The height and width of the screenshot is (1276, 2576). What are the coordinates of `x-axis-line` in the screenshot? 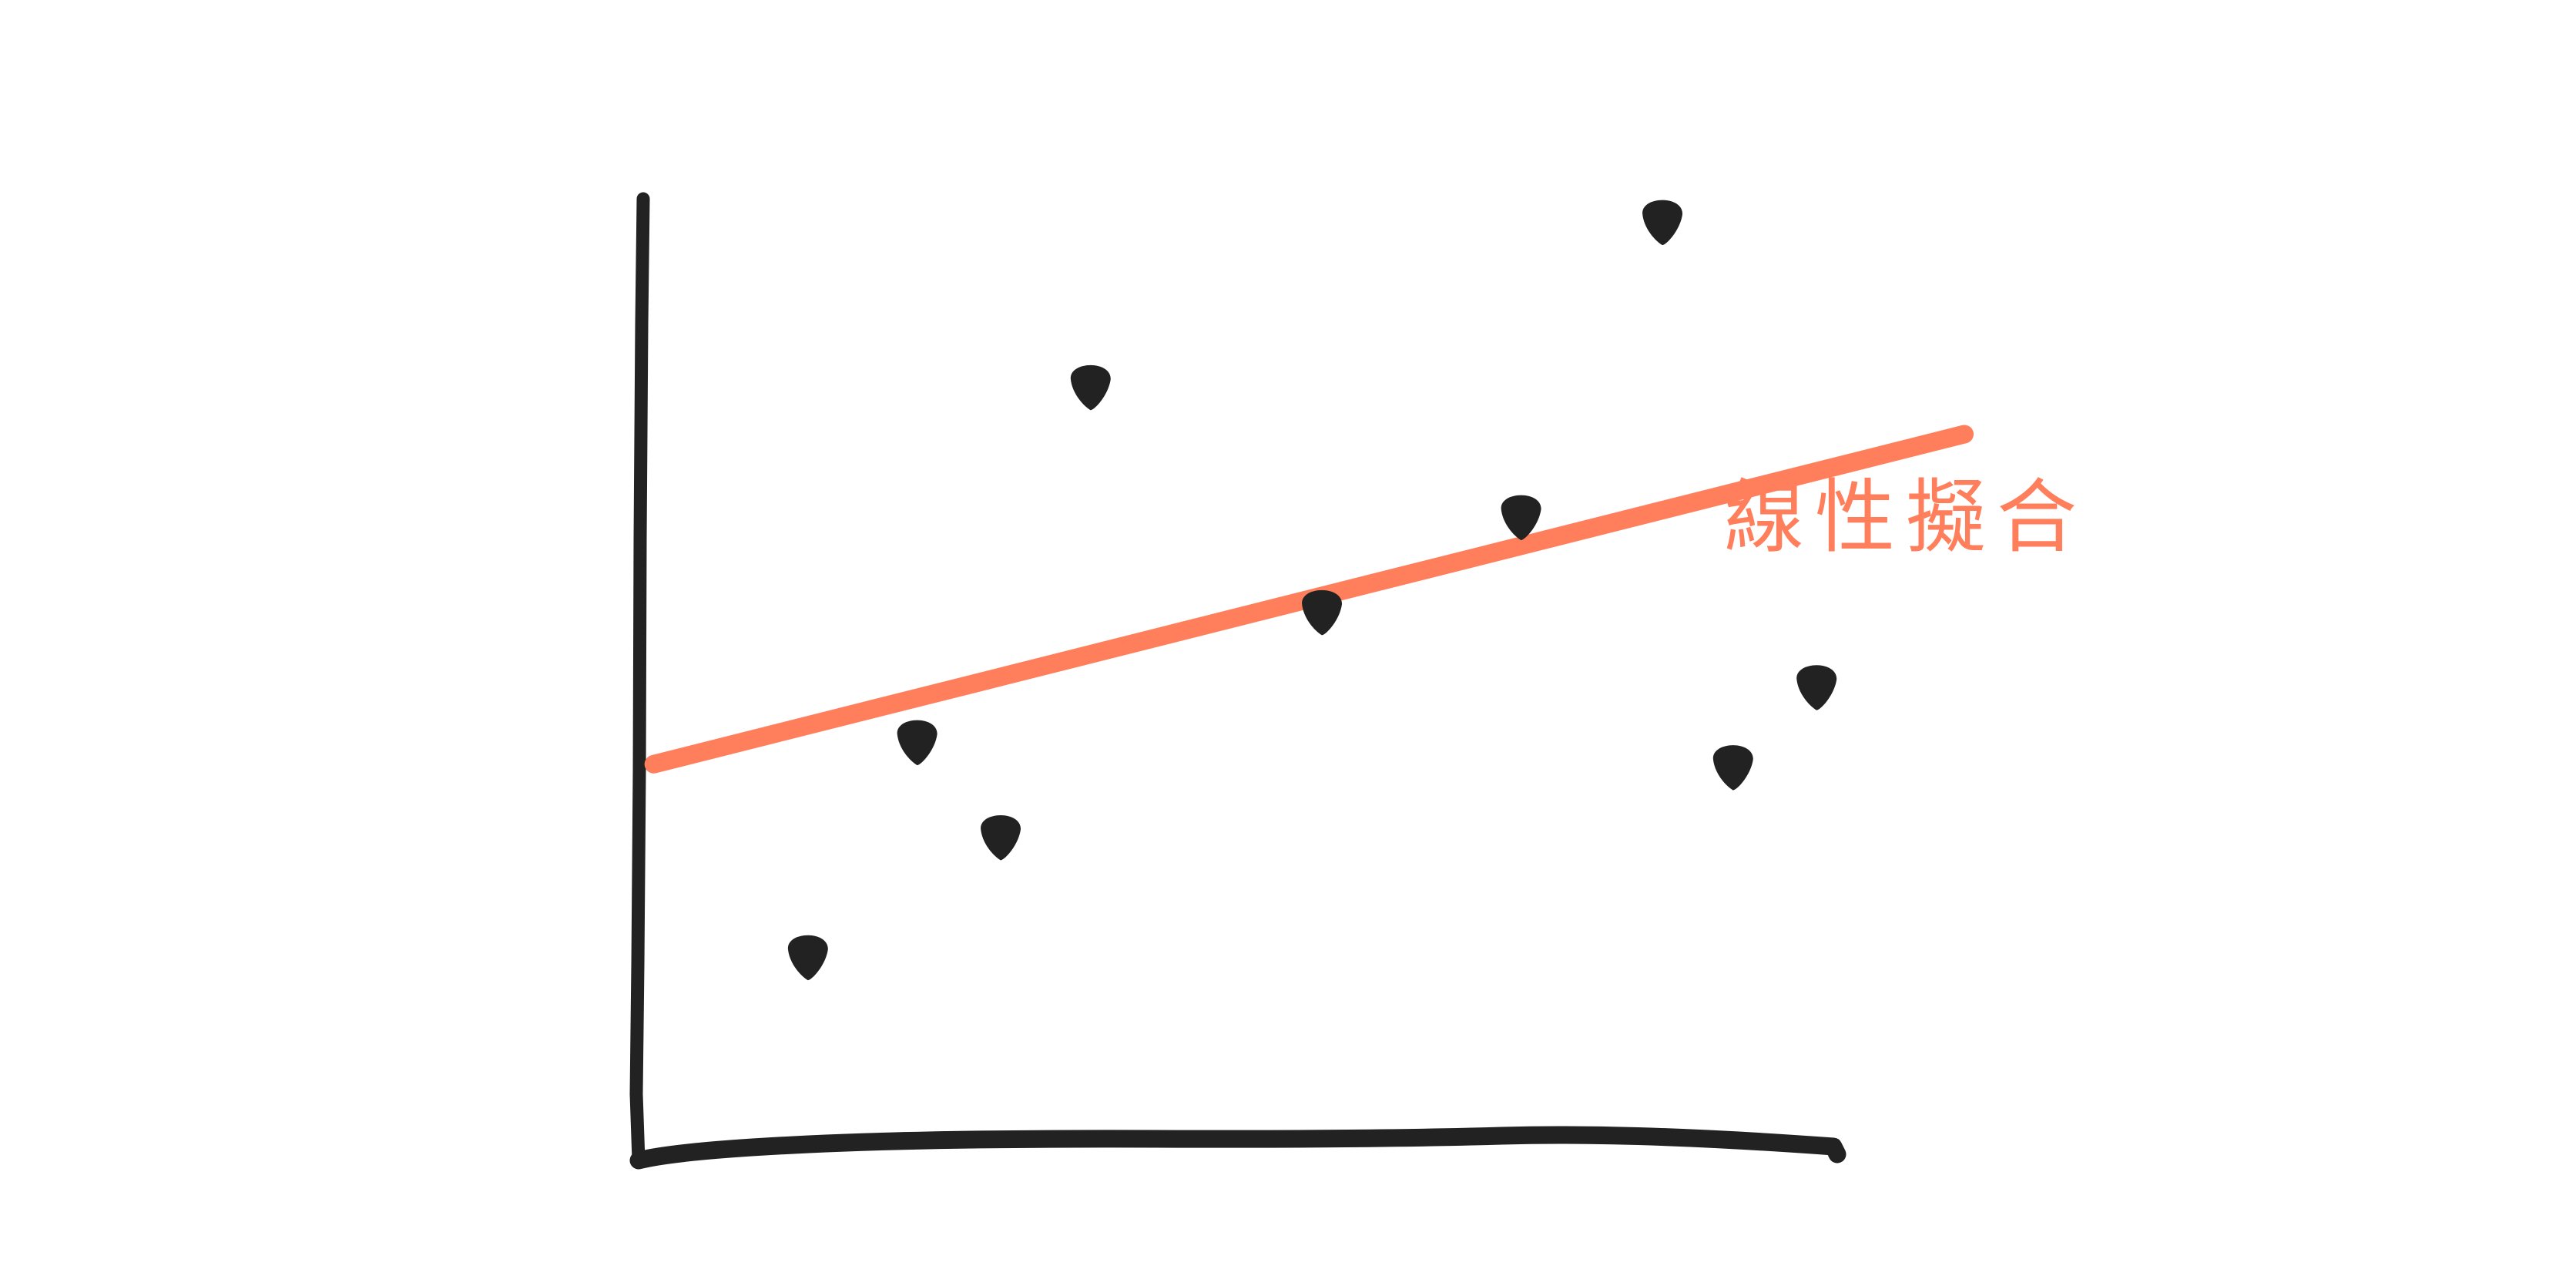 It's located at (1237, 1148).